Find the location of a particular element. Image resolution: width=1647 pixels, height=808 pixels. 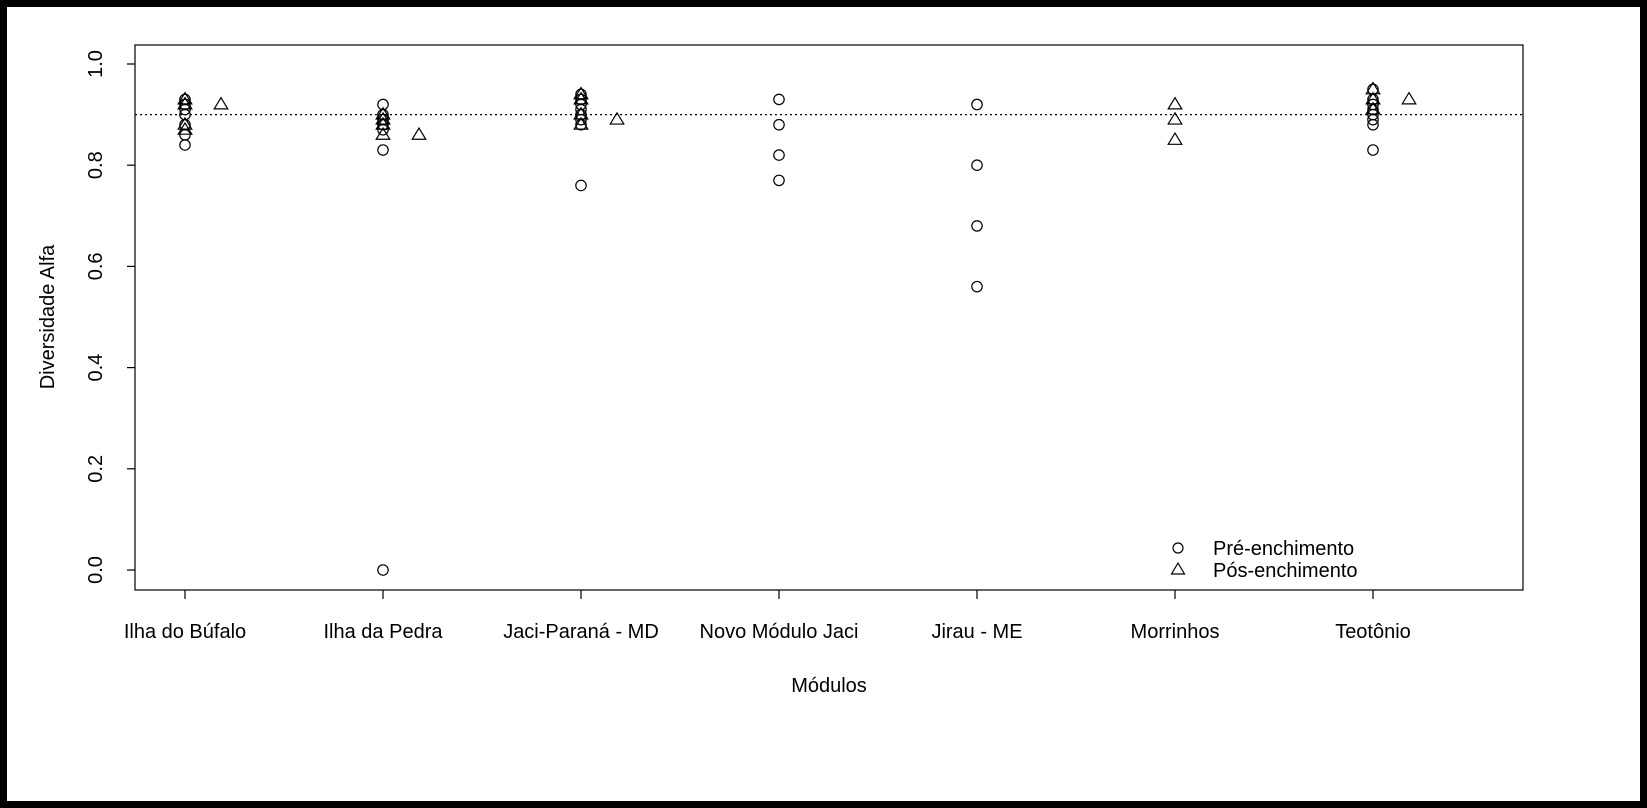

x-tick-label: Teotônio is located at coordinates (1373, 632).